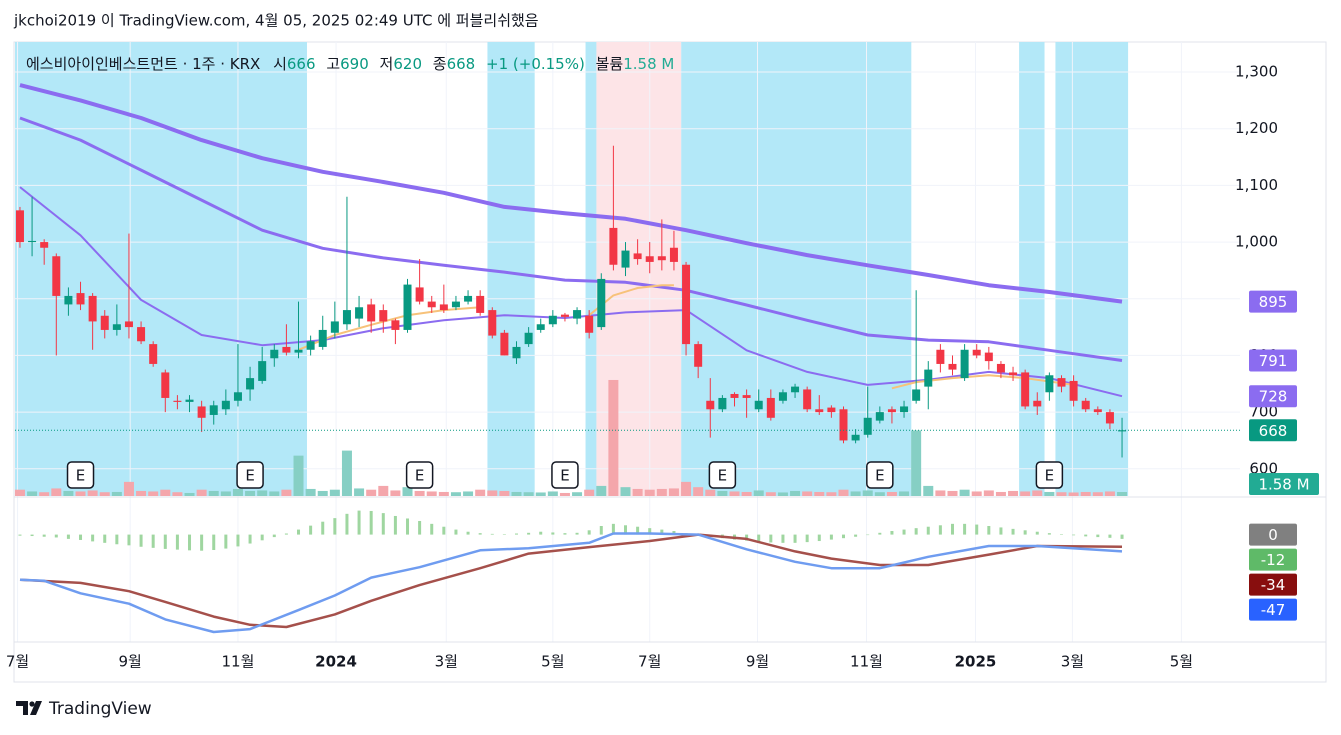  Describe the element at coordinates (161, 269) in the screenshot. I see `zone` at that location.